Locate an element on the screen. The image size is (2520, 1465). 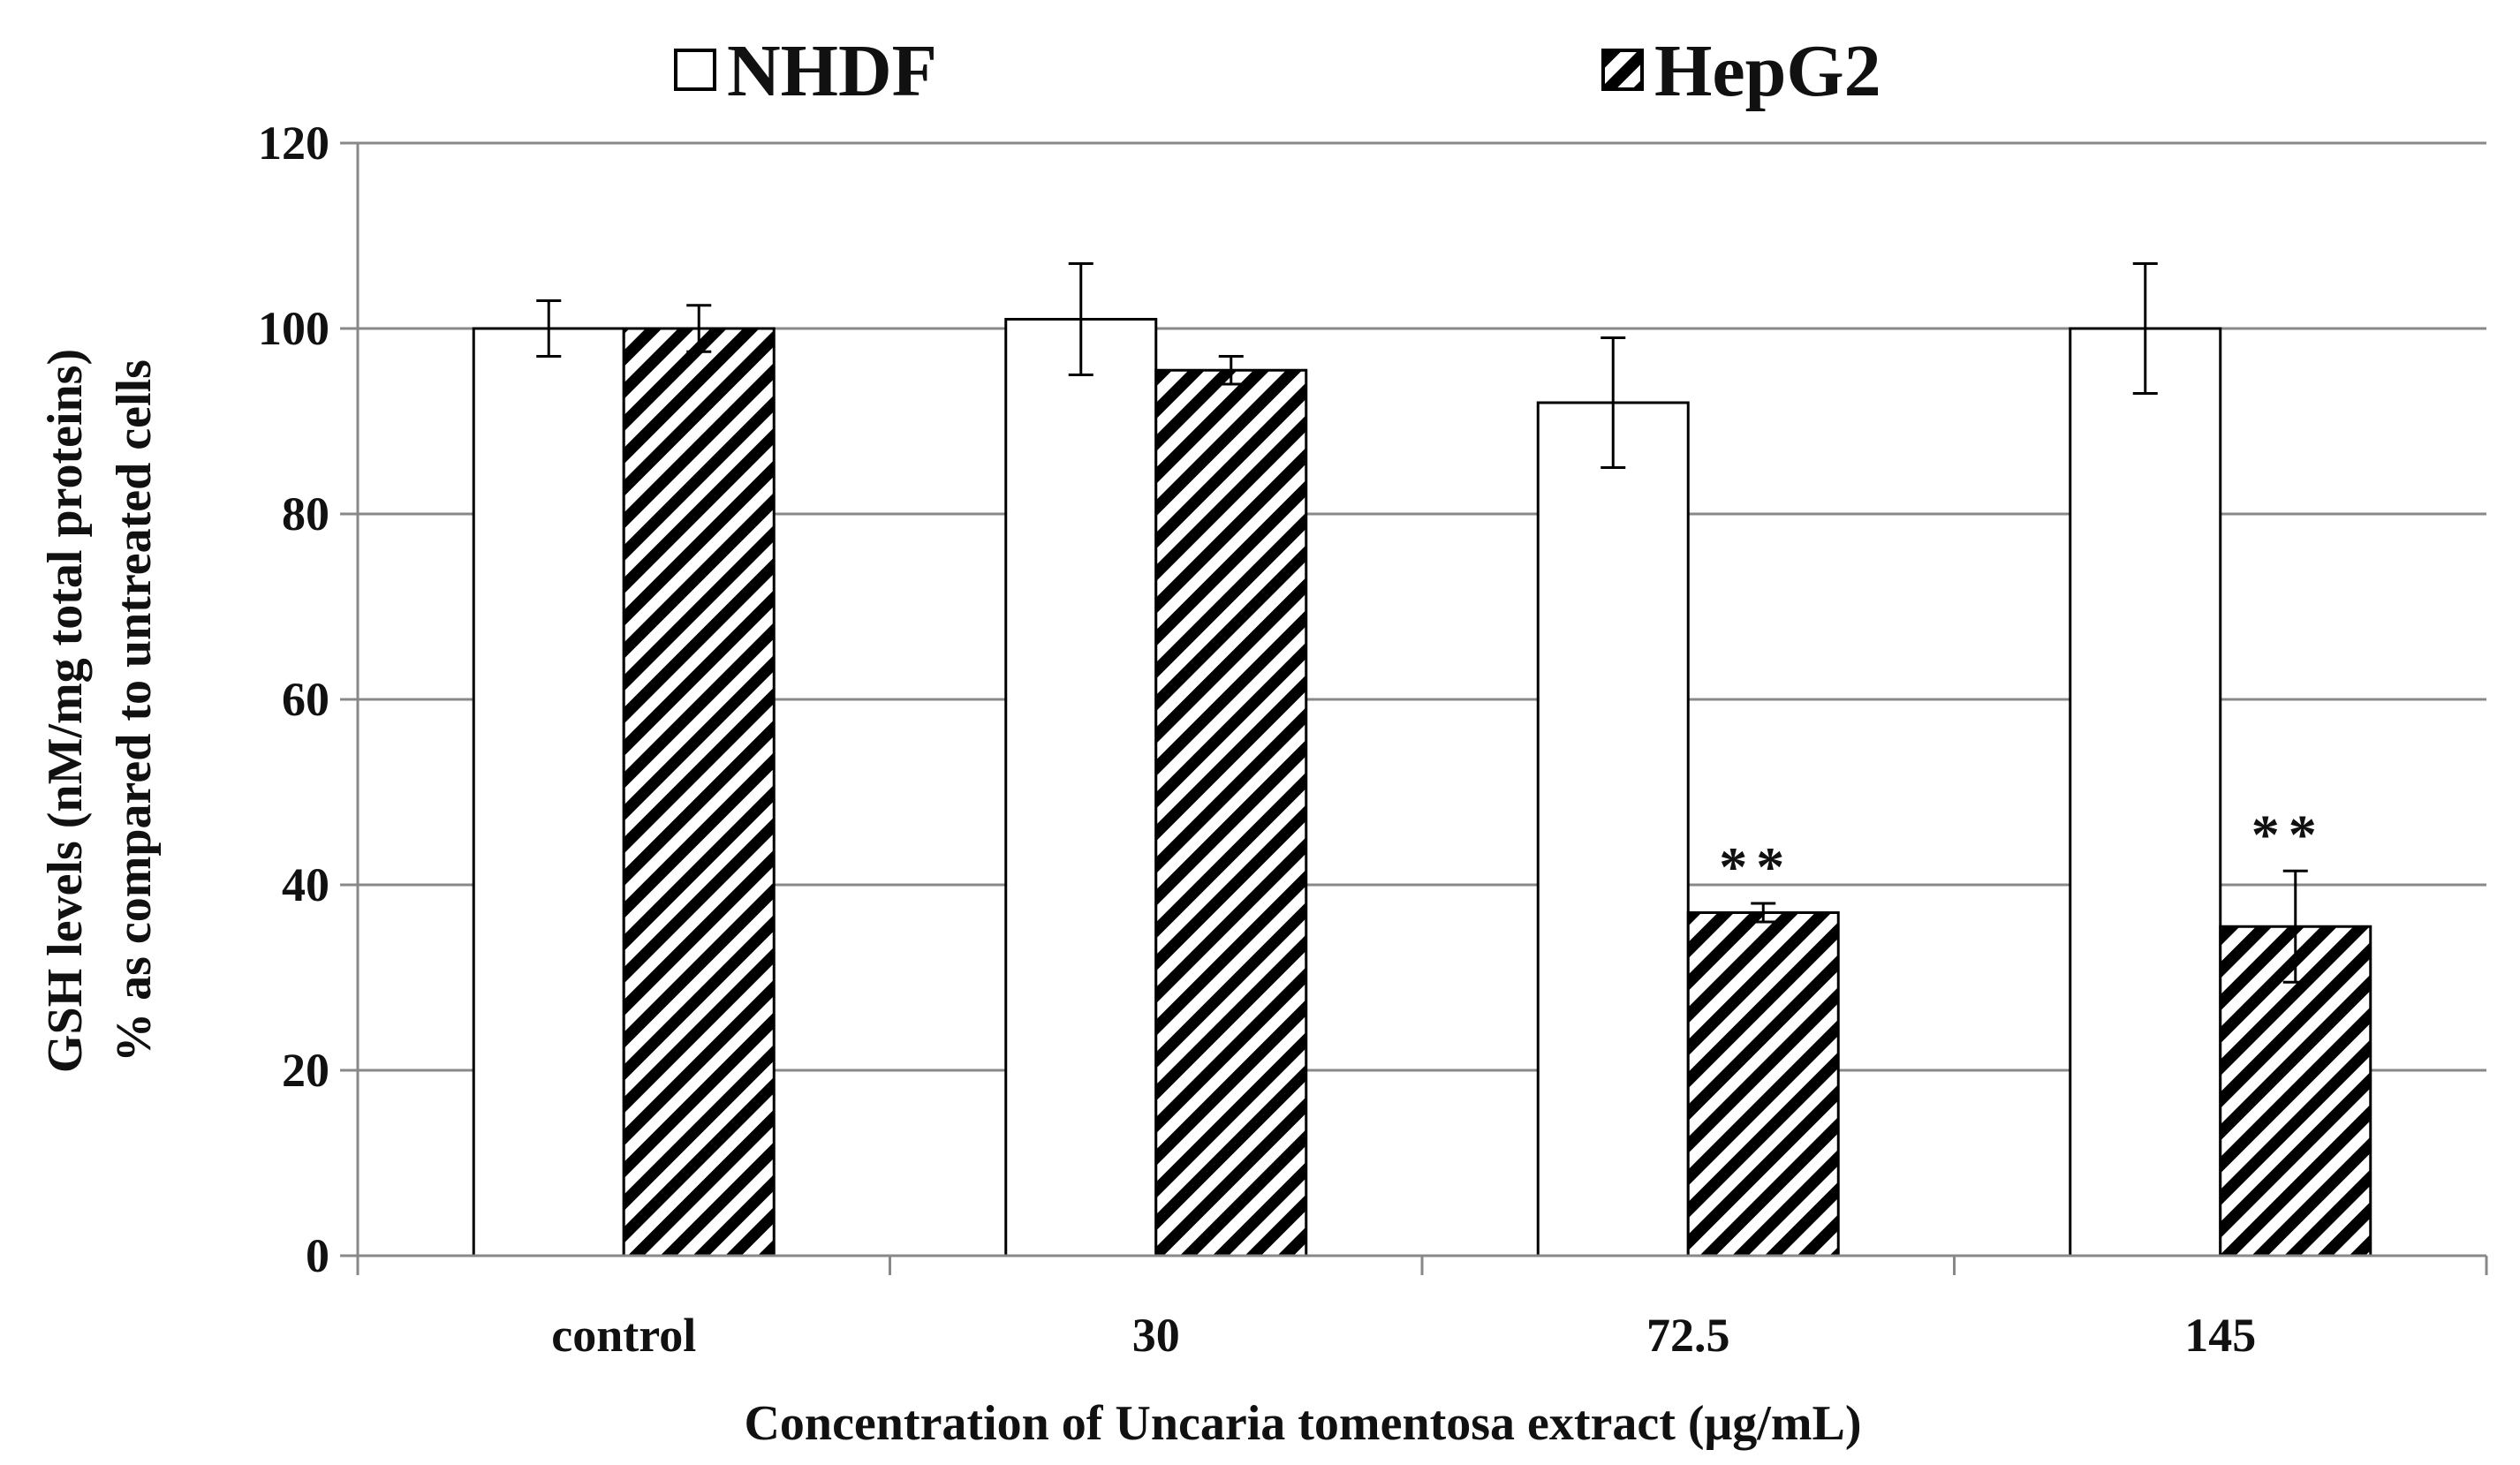
x-tick-label-30: 30 is located at coordinates (1156, 1335).